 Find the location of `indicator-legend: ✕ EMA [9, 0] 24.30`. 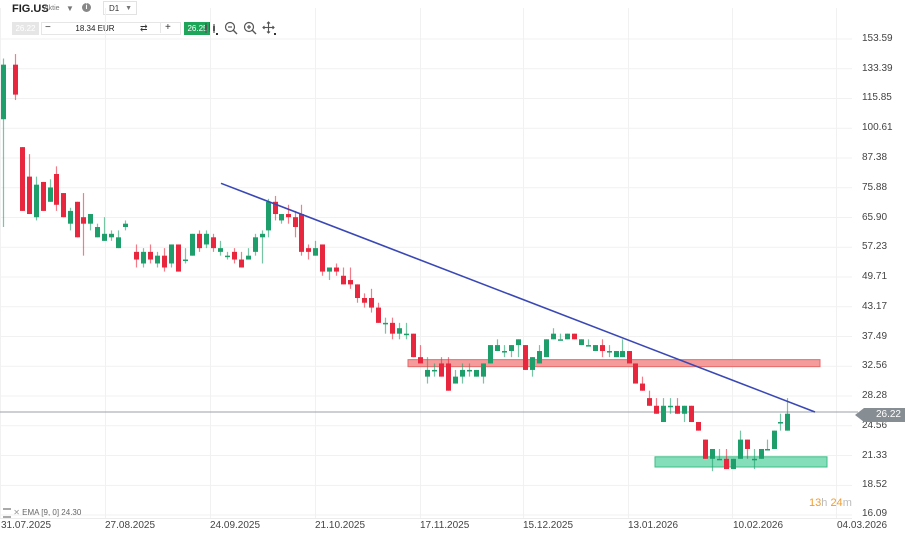

indicator-legend: ✕ EMA [9, 0] 24.30 is located at coordinates (42, 513).